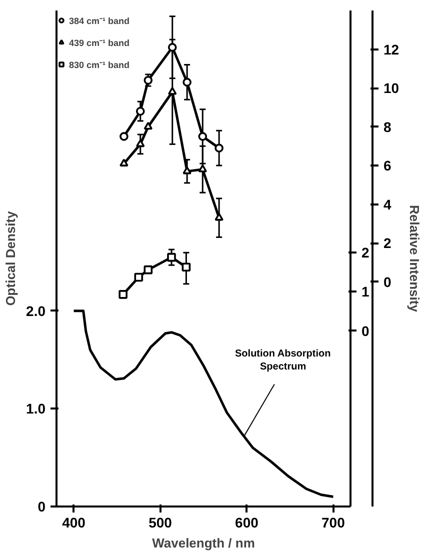 Image resolution: width=425 pixels, height=553 pixels. Describe the element at coordinates (36, 310) in the screenshot. I see `y-tick-label: 2.0` at that location.